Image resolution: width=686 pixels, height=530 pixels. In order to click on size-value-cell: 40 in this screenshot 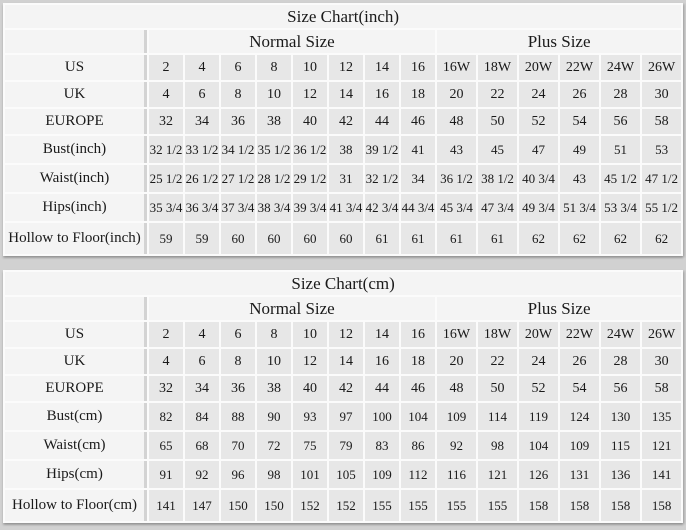, I will do `click(310, 388)`.